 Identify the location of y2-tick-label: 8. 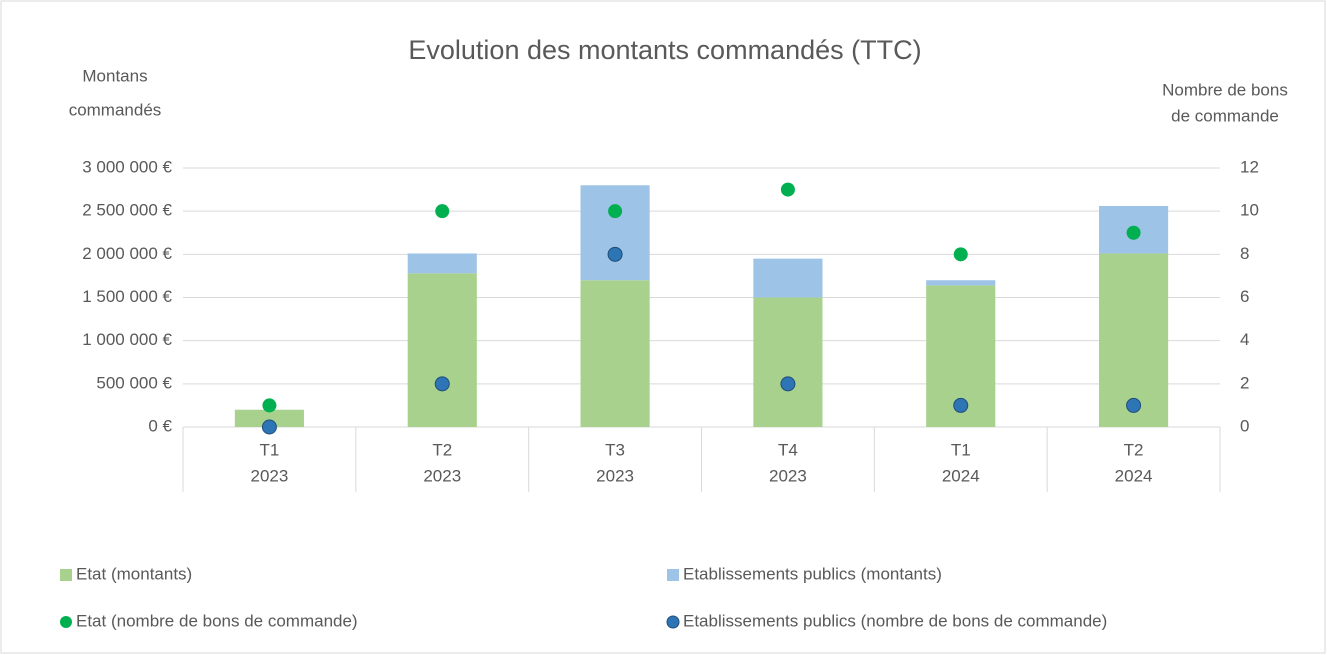
(1244, 253).